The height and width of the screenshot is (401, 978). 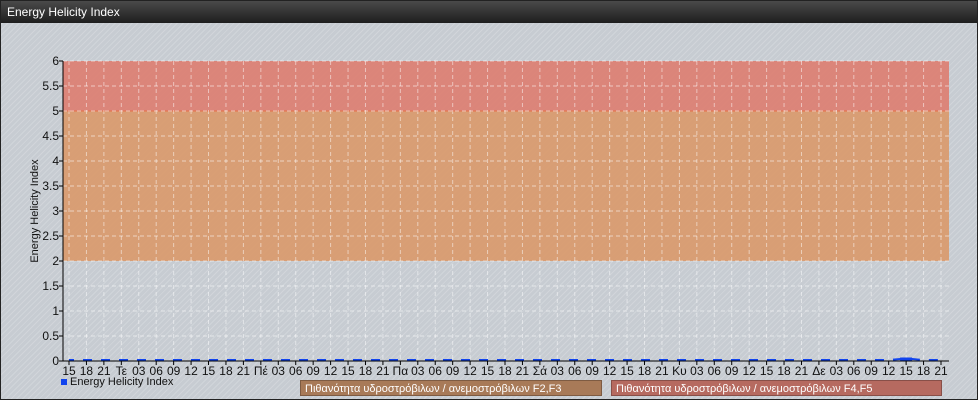 I want to click on legend-label: Energy Helicity Index, so click(x=122, y=382).